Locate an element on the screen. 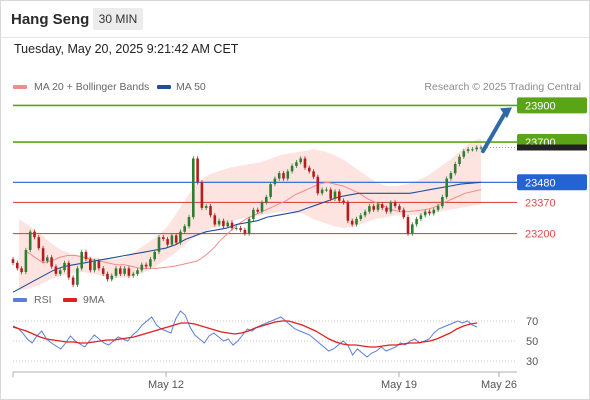 The width and height of the screenshot is (590, 400). legend-ma20-label: MA 20 + Bollinger Bands is located at coordinates (92, 87).